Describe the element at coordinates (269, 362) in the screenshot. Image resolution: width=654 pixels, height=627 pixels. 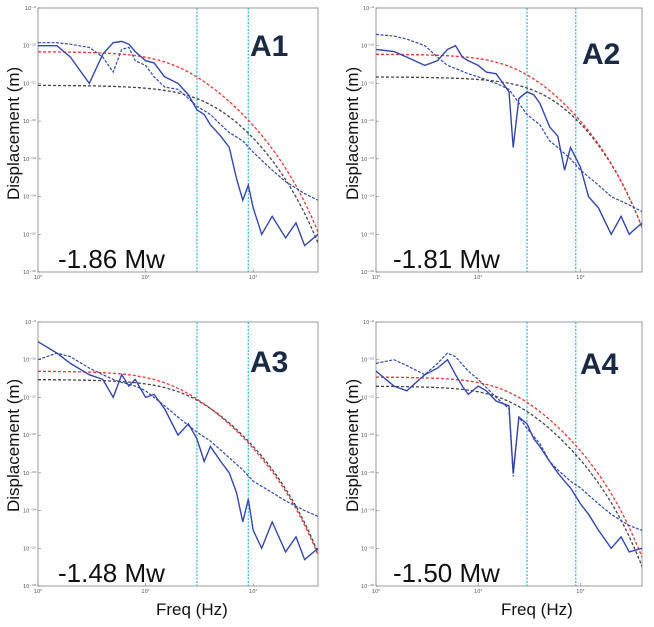
I see `panel-label: A3` at that location.